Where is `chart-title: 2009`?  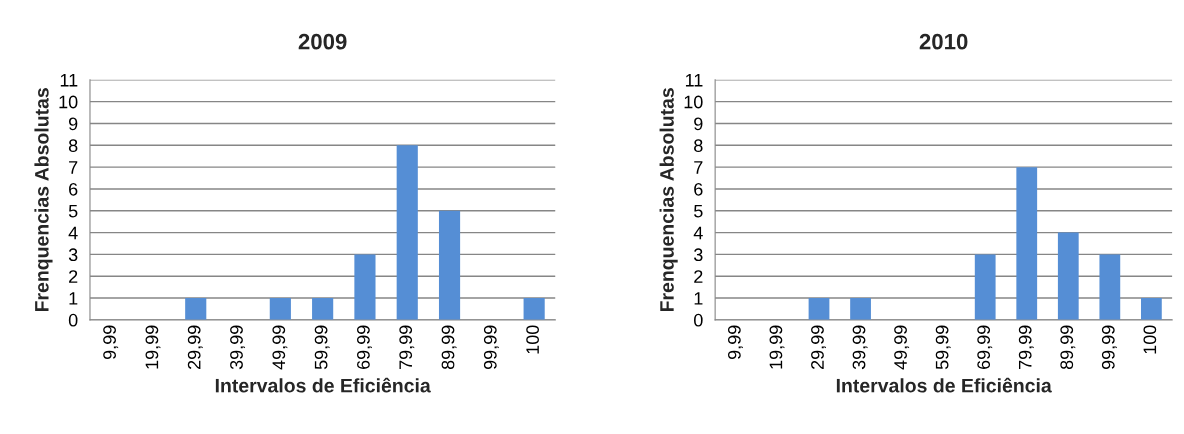
chart-title: 2009 is located at coordinates (322, 41).